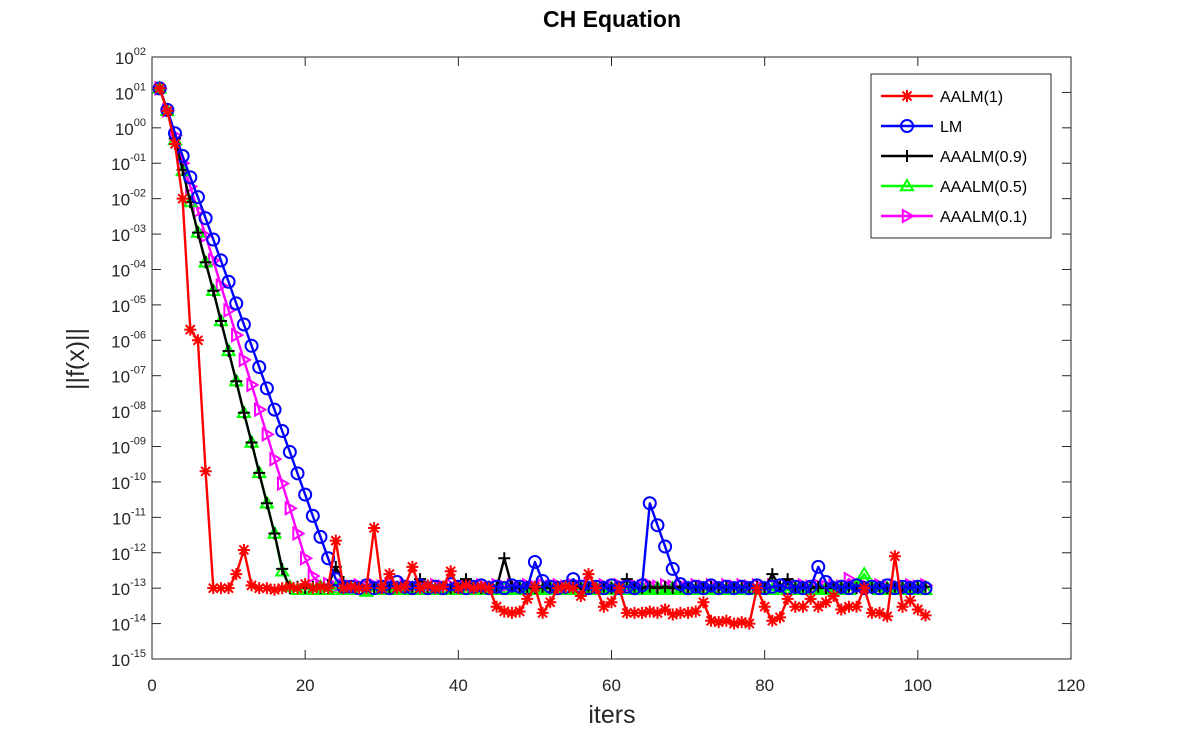 This screenshot has height=740, width=1184. Describe the element at coordinates (983, 187) in the screenshot. I see `legend-label: AAALM(0.5)` at that location.